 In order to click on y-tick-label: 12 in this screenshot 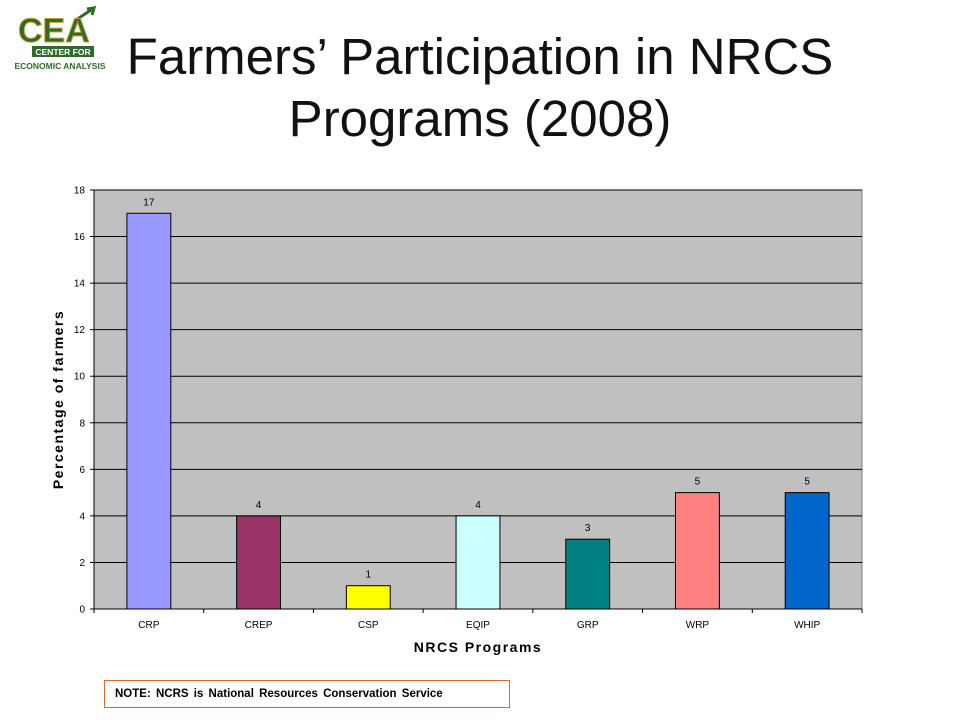, I will do `click(80, 330)`.